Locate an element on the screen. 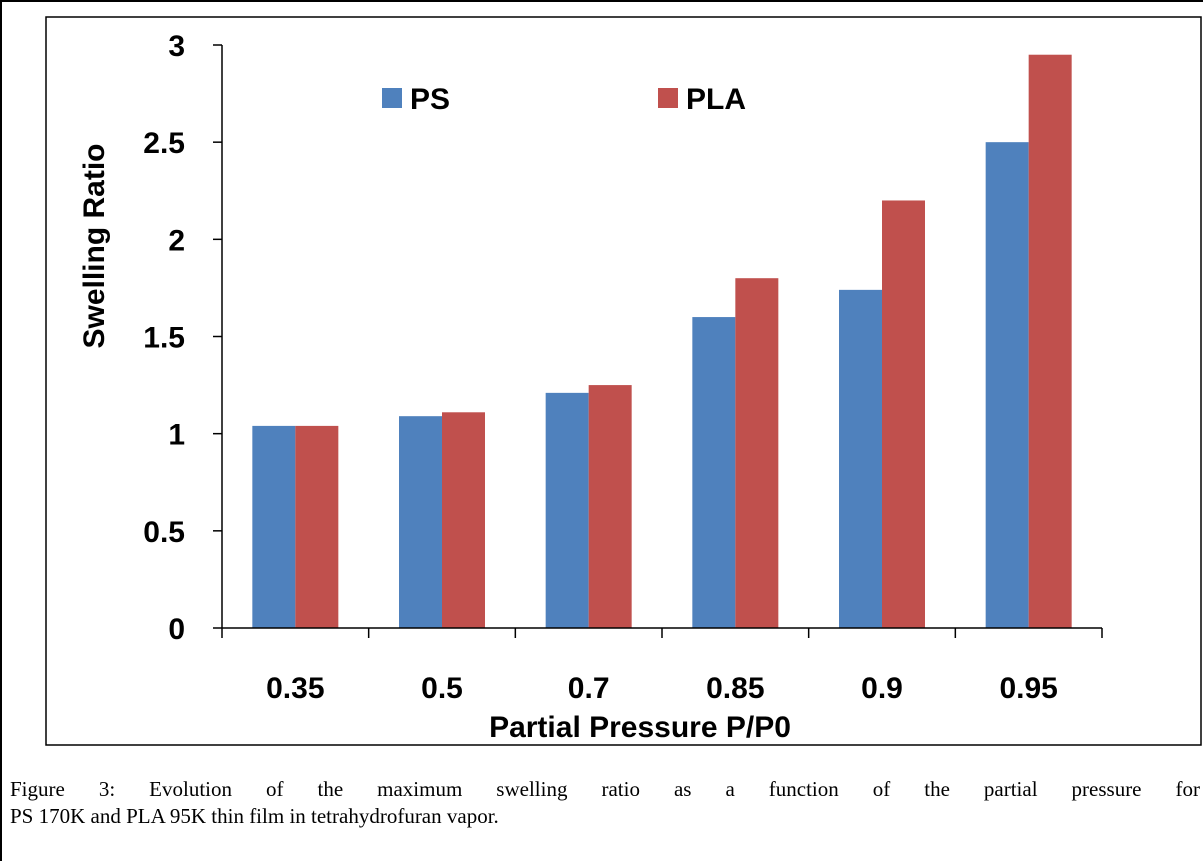 Image resolution: width=1203 pixels, height=861 pixels. y-tick-label: 1.5 is located at coordinates (164, 338).